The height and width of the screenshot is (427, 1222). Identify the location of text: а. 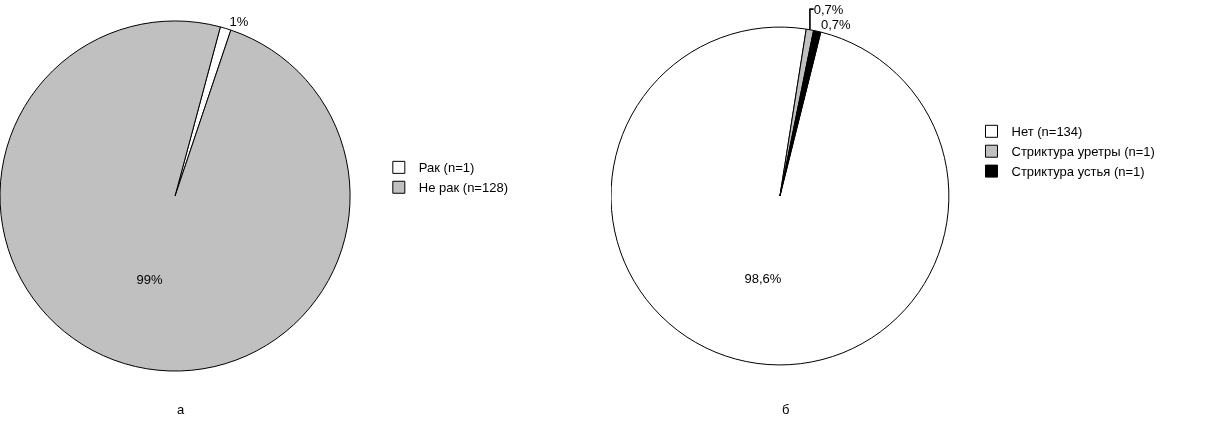
(181, 409).